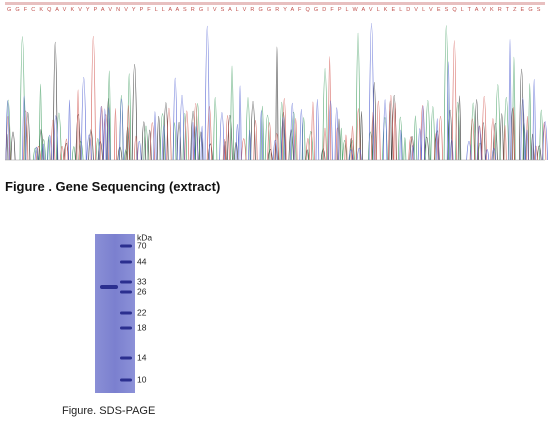 Image resolution: width=556 pixels, height=425 pixels. I want to click on marker-label: 18, so click(142, 327).